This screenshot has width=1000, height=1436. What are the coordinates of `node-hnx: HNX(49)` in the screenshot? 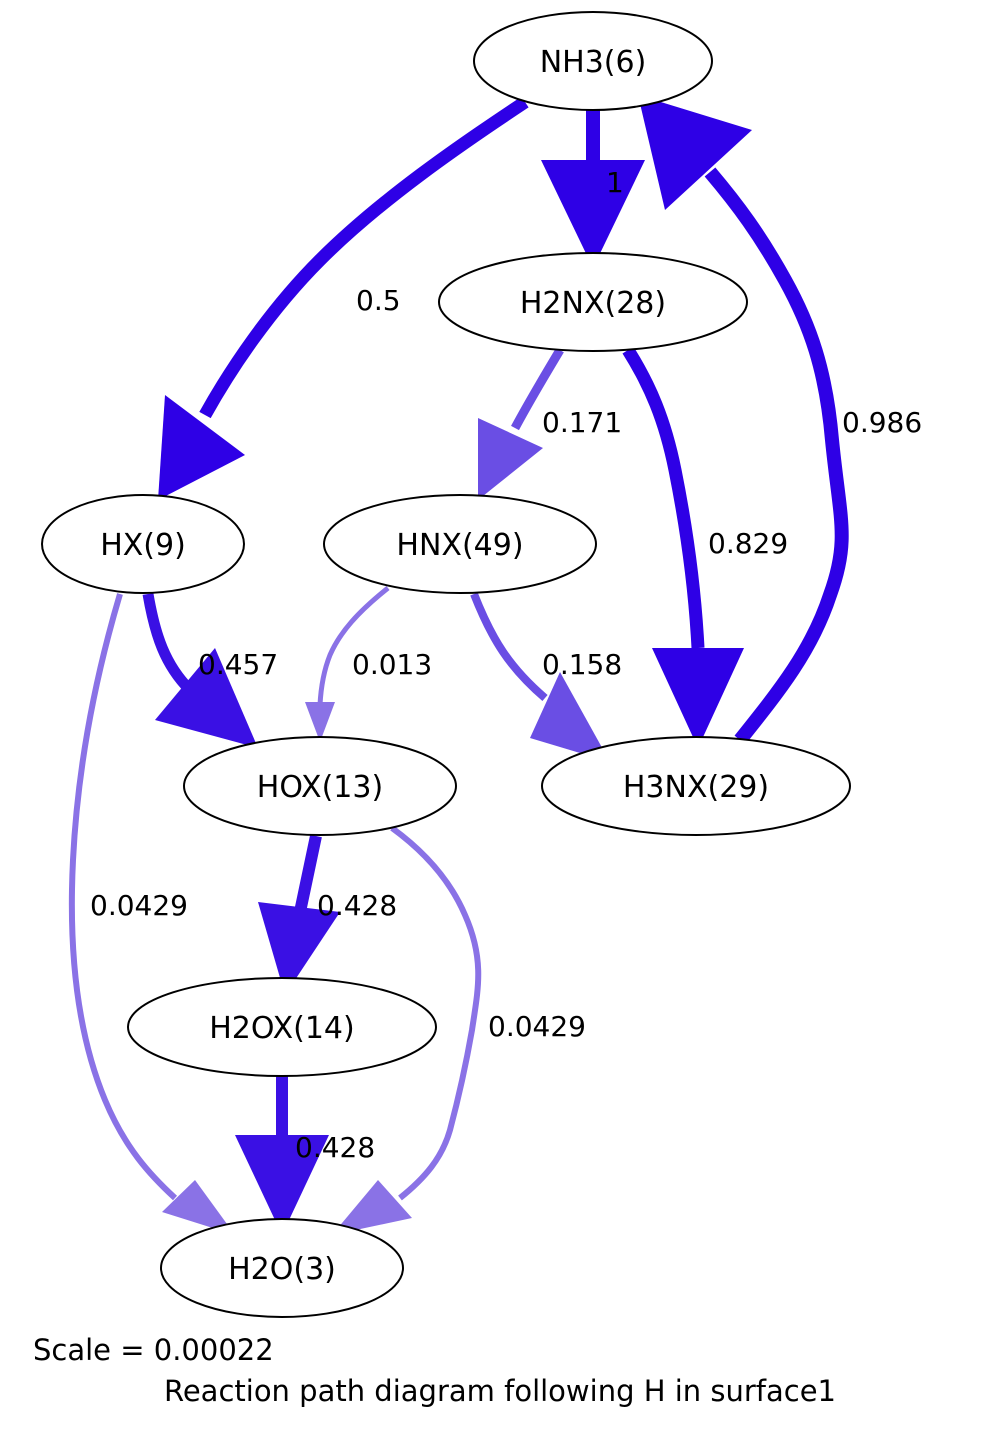 It's located at (460, 544).